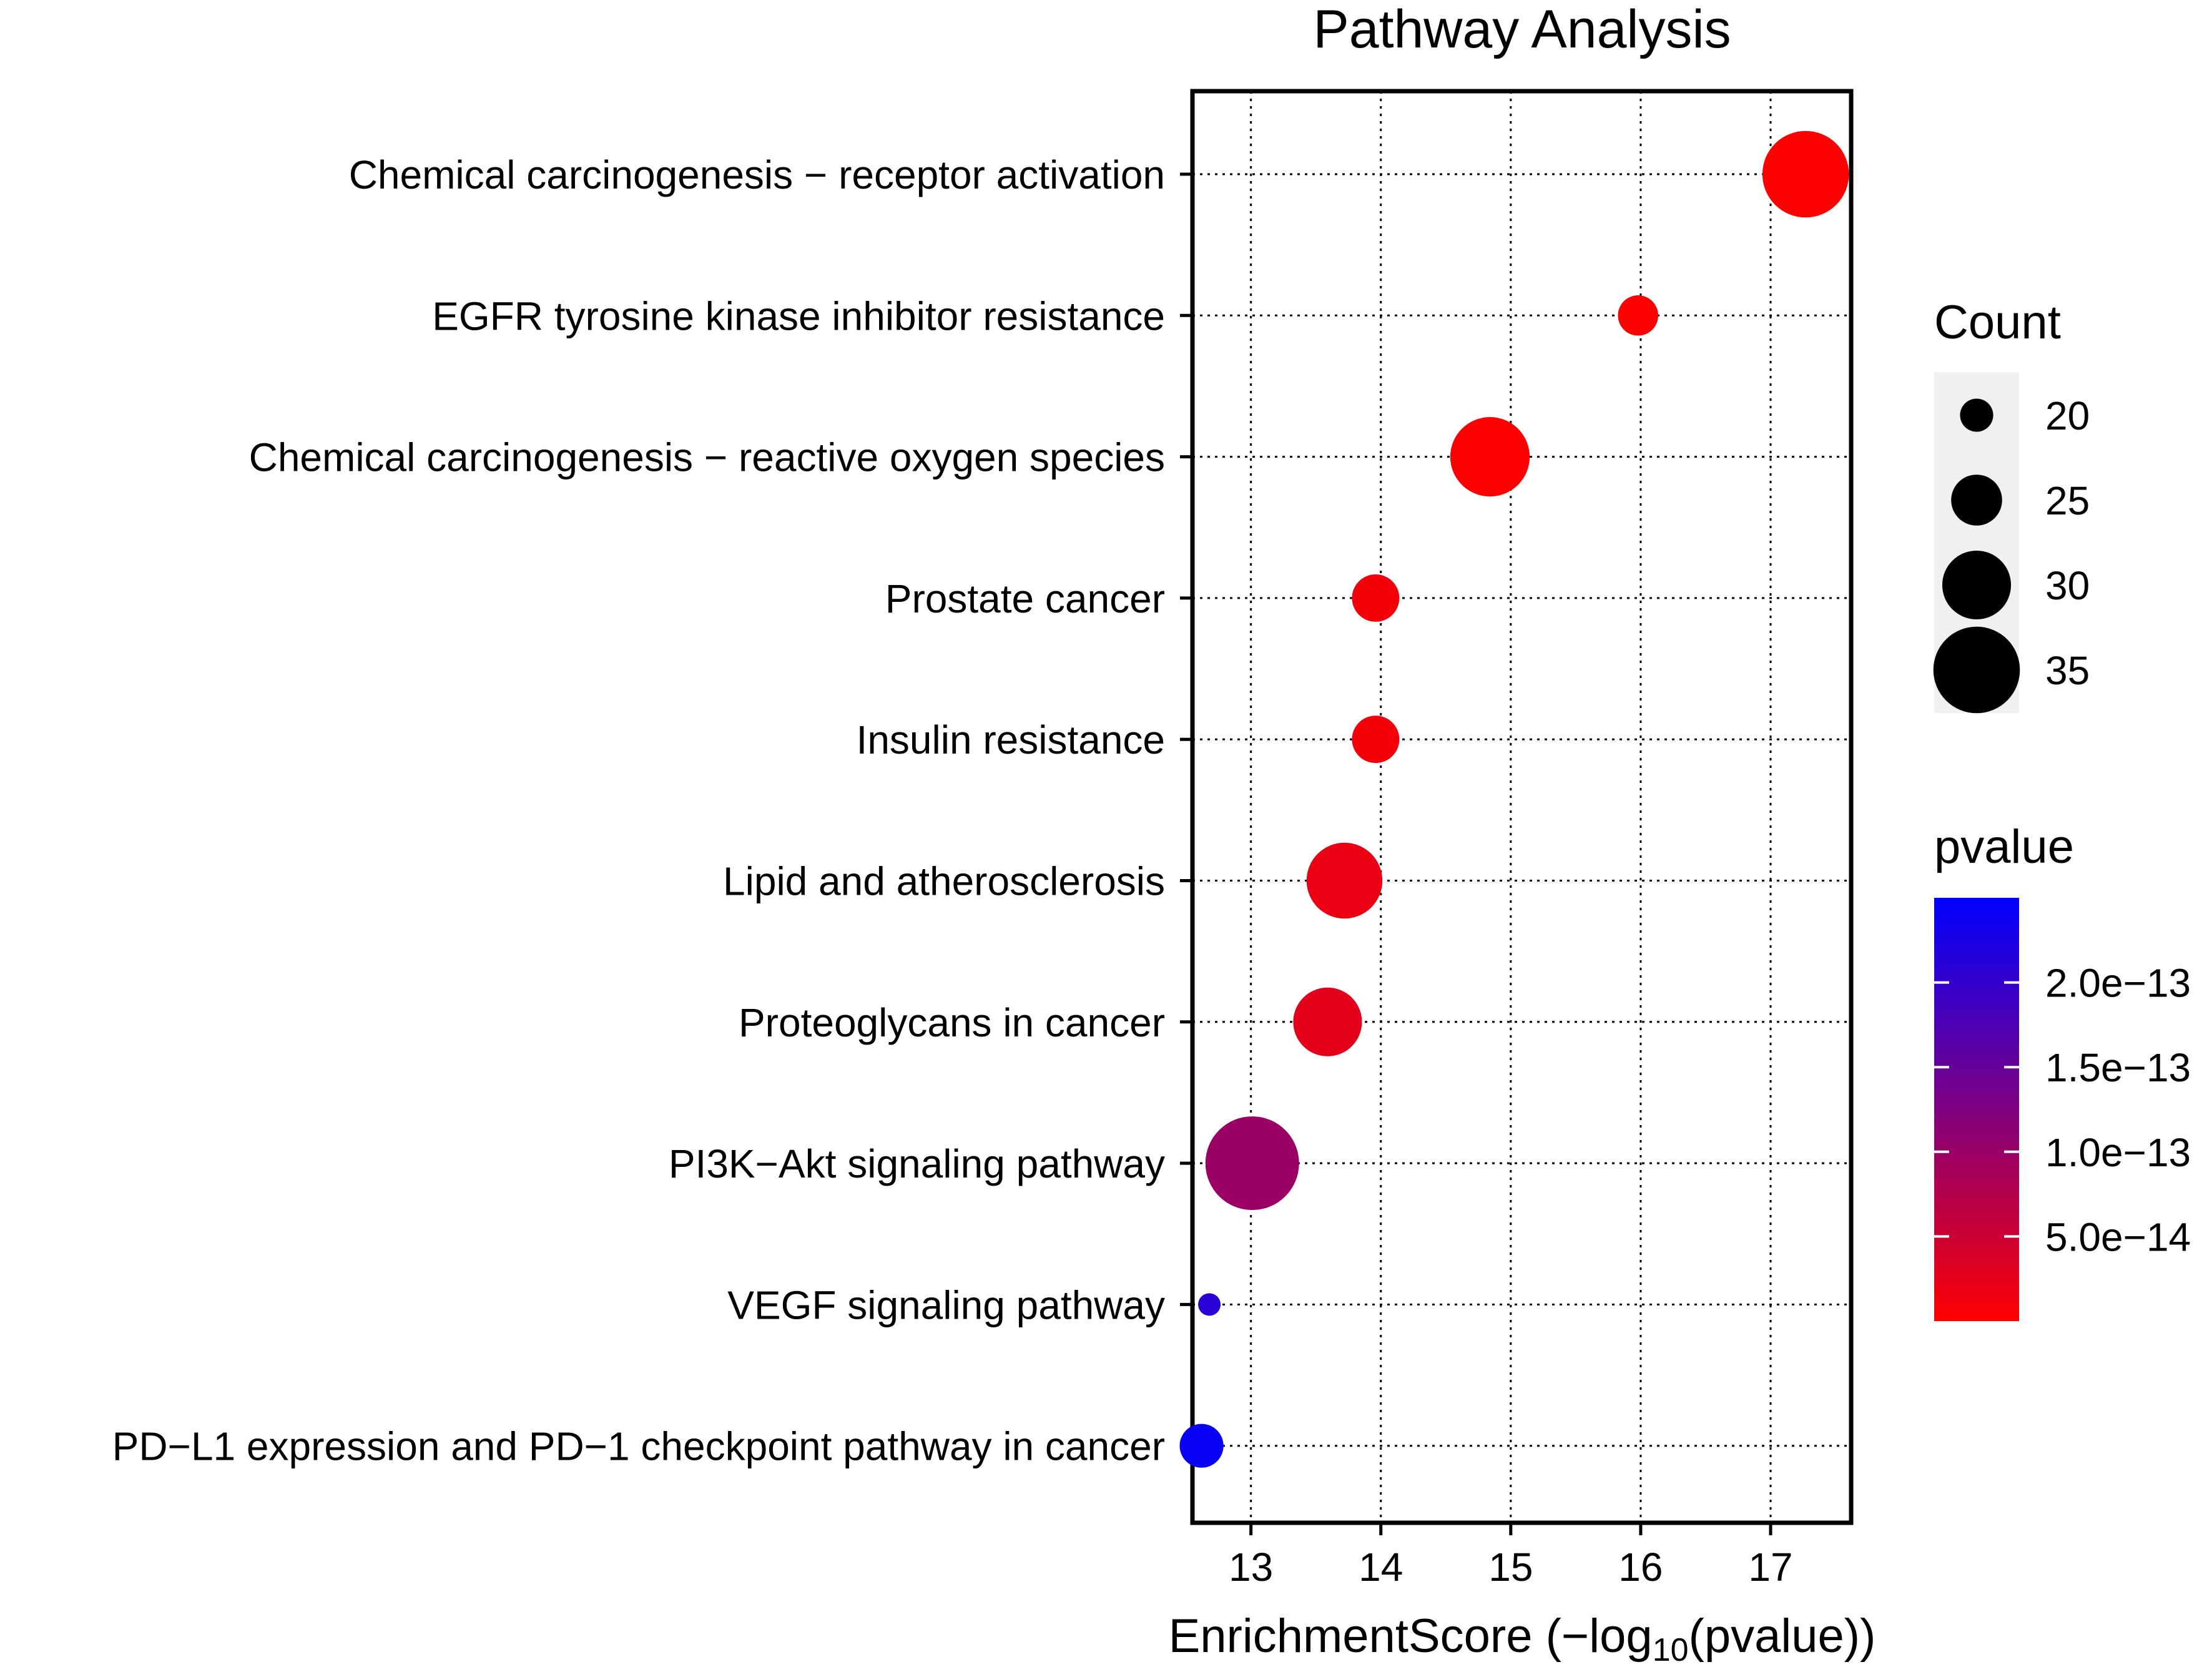  Describe the element at coordinates (1997, 322) in the screenshot. I see `count-legend-title: Count` at that location.